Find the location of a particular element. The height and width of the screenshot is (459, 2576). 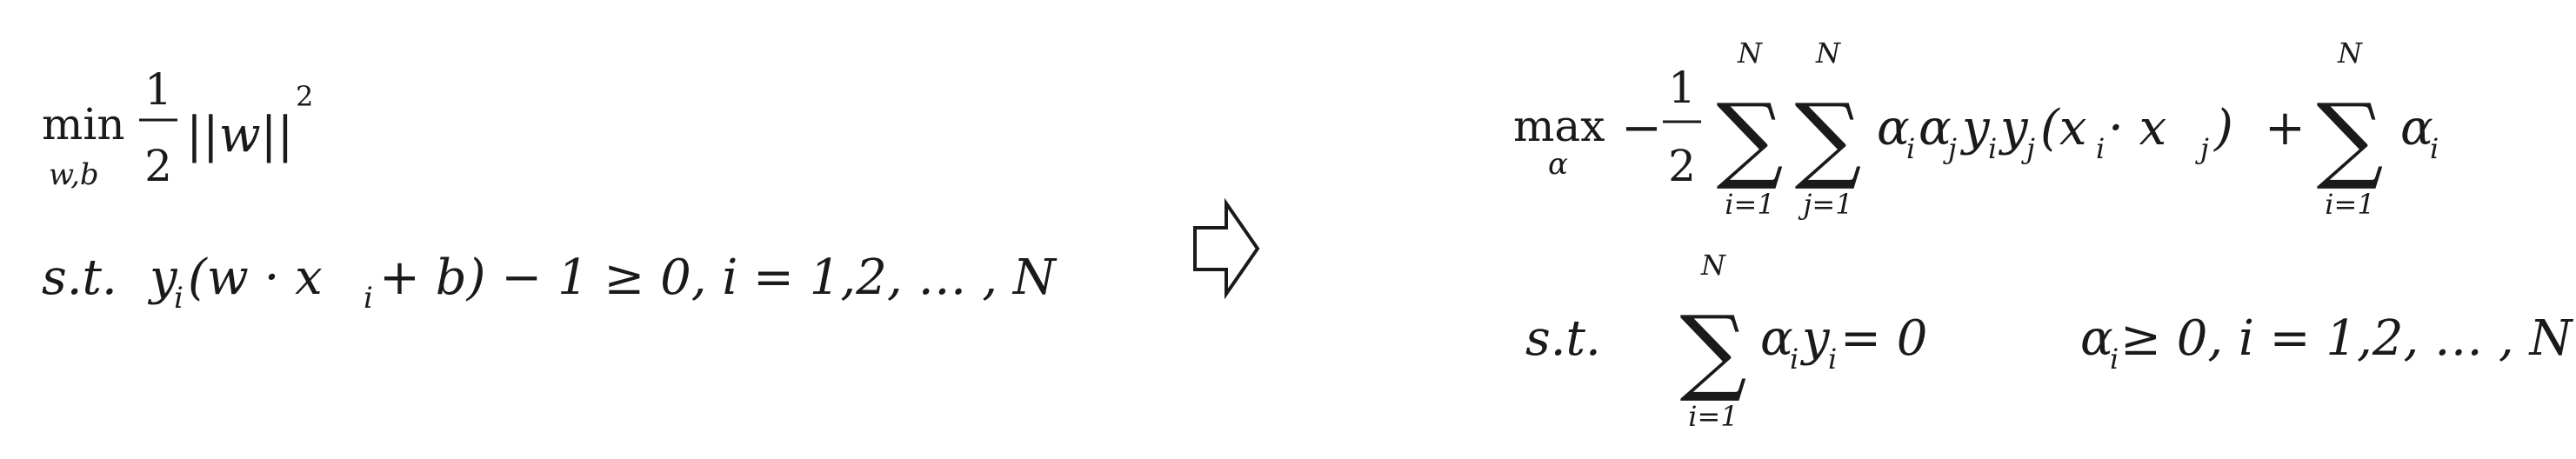

c1-y: y is located at coordinates (1815, 338).